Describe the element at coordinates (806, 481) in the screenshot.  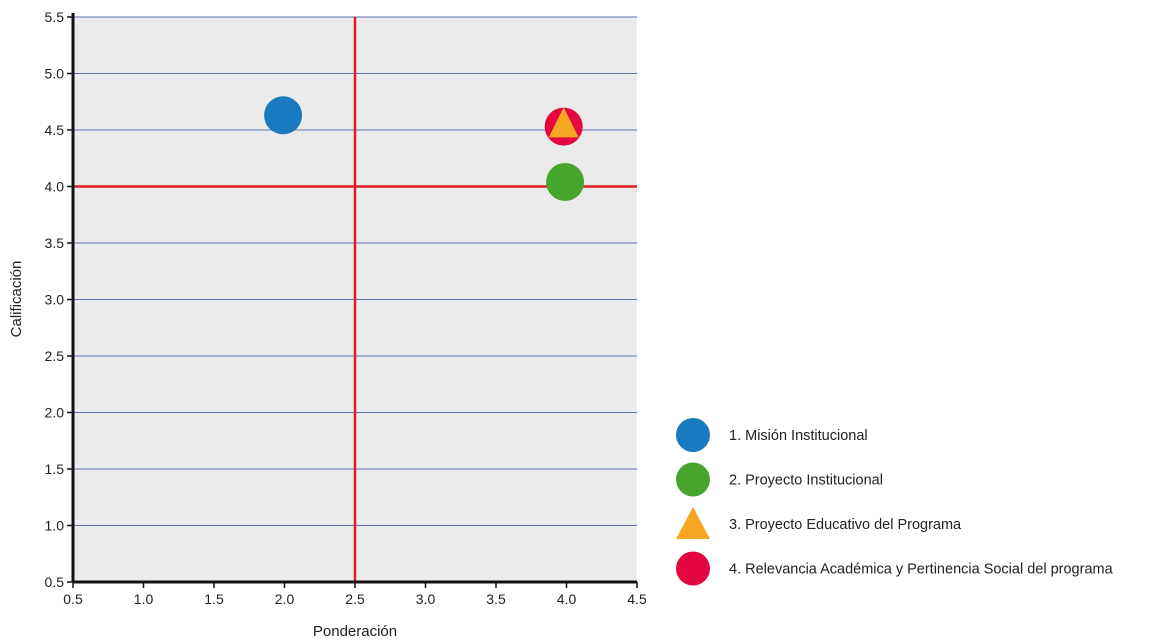
I see `legend-label-2: 2. Proyecto Institucional` at that location.